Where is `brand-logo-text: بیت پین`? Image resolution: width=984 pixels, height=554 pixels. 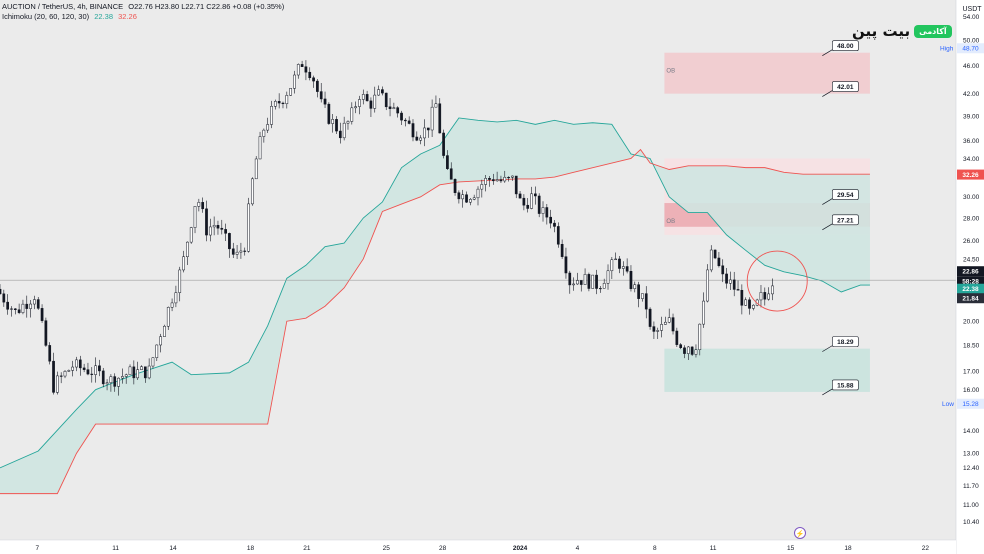 brand-logo-text: بیت پین is located at coordinates (881, 31).